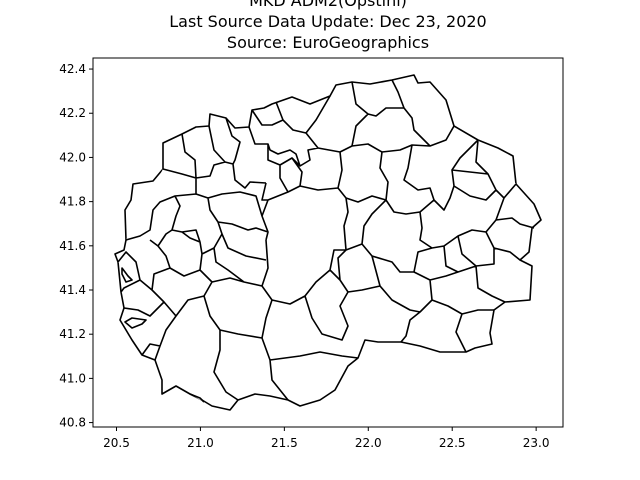 The image size is (640, 480). I want to click on lake-outline-west, so click(127, 275).